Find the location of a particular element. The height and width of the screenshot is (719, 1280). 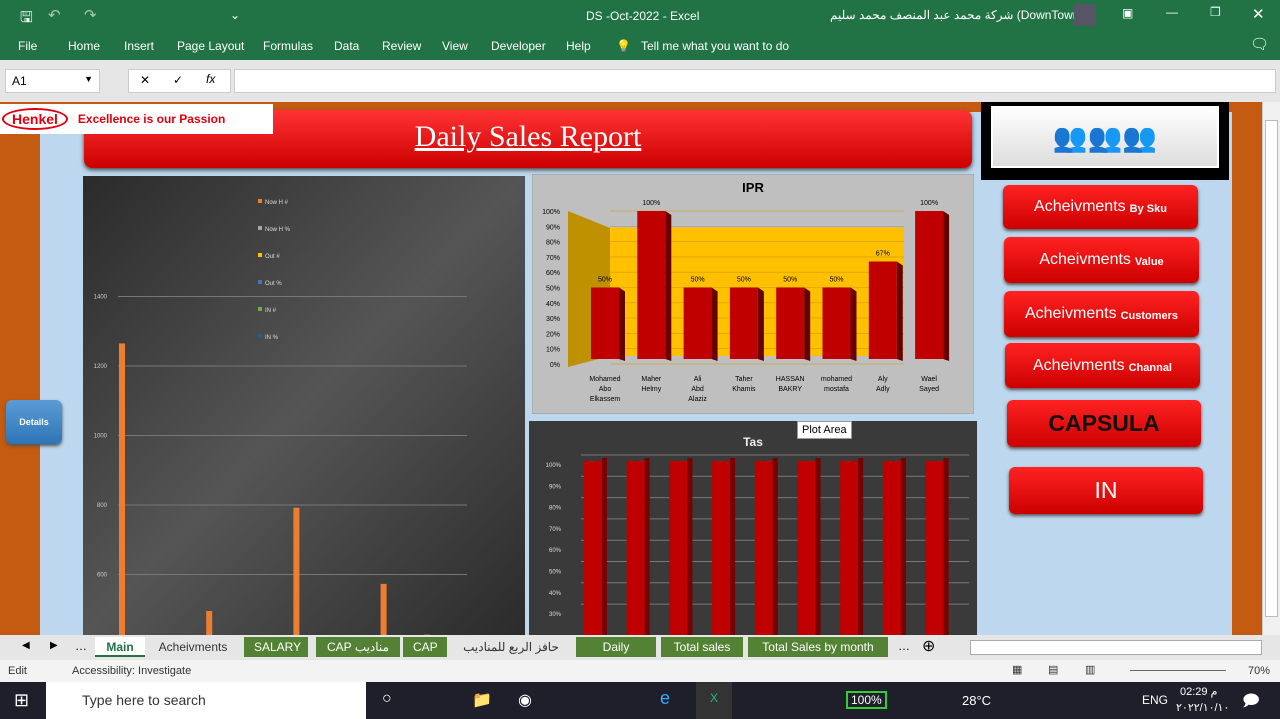

data-label: 50% is located at coordinates (836, 280).